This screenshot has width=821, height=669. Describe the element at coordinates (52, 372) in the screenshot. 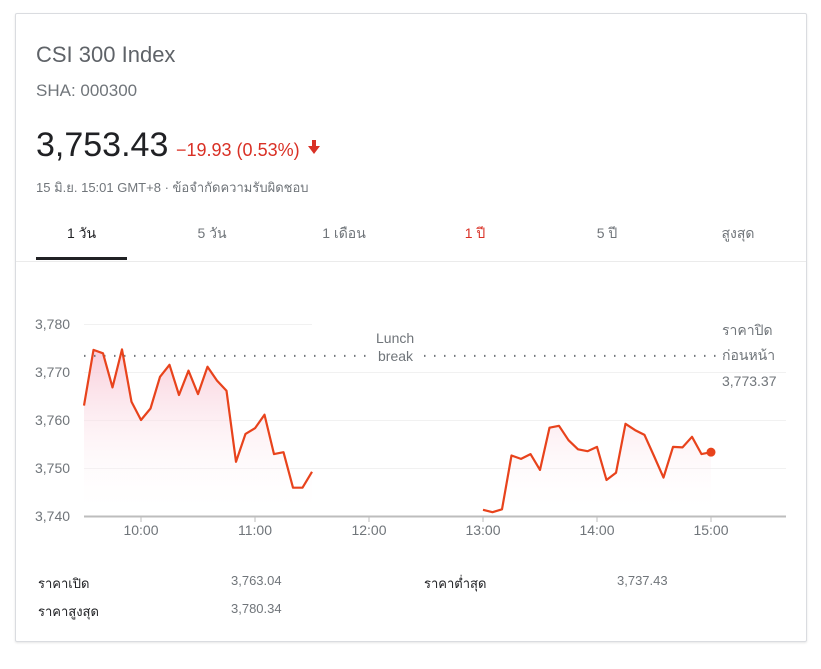

I see `y-tick-label: 3,770` at that location.